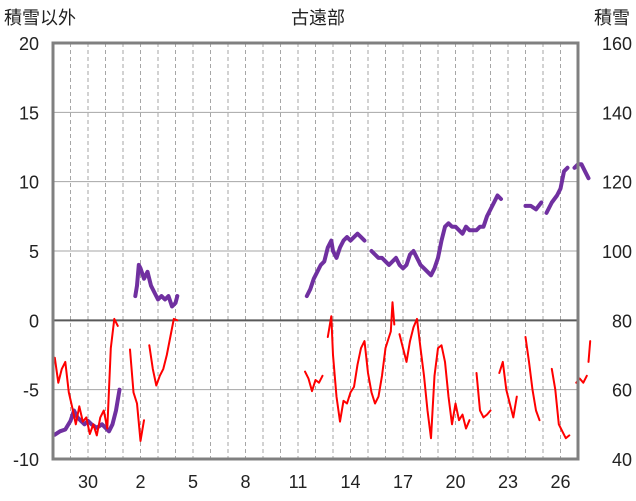  Describe the element at coordinates (31, 391) in the screenshot. I see `y-left-tick-label: -5` at that location.